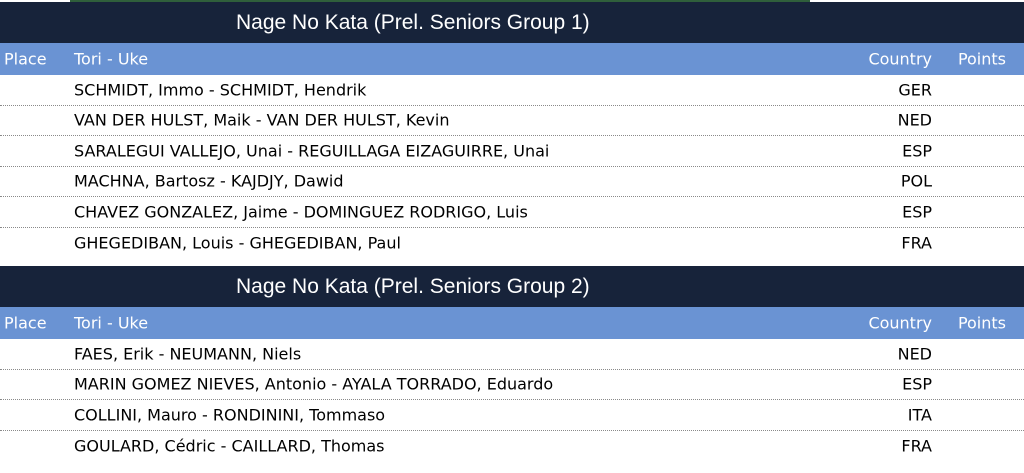 The image size is (1024, 473). What do you see at coordinates (512, 415) in the screenshot?
I see `table-row: COLLINI, Mauro - RONDININI, Tommaso ITA` at bounding box center [512, 415].